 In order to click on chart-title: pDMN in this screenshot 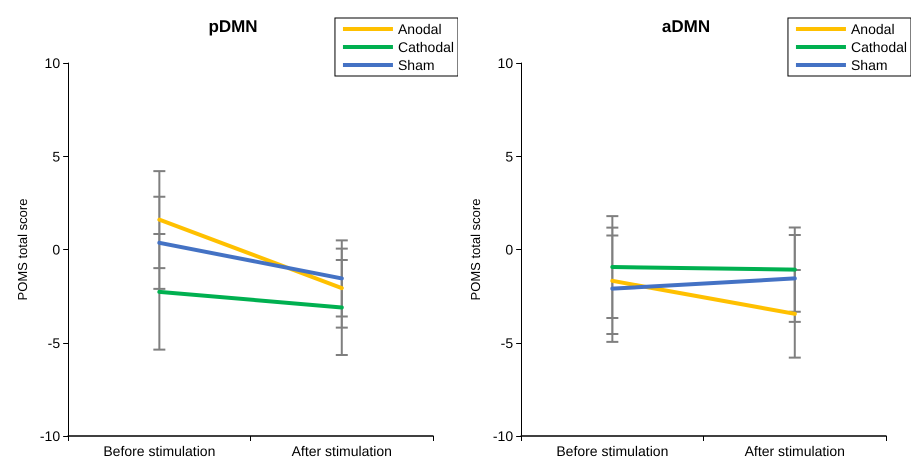, I will do `click(233, 26)`.